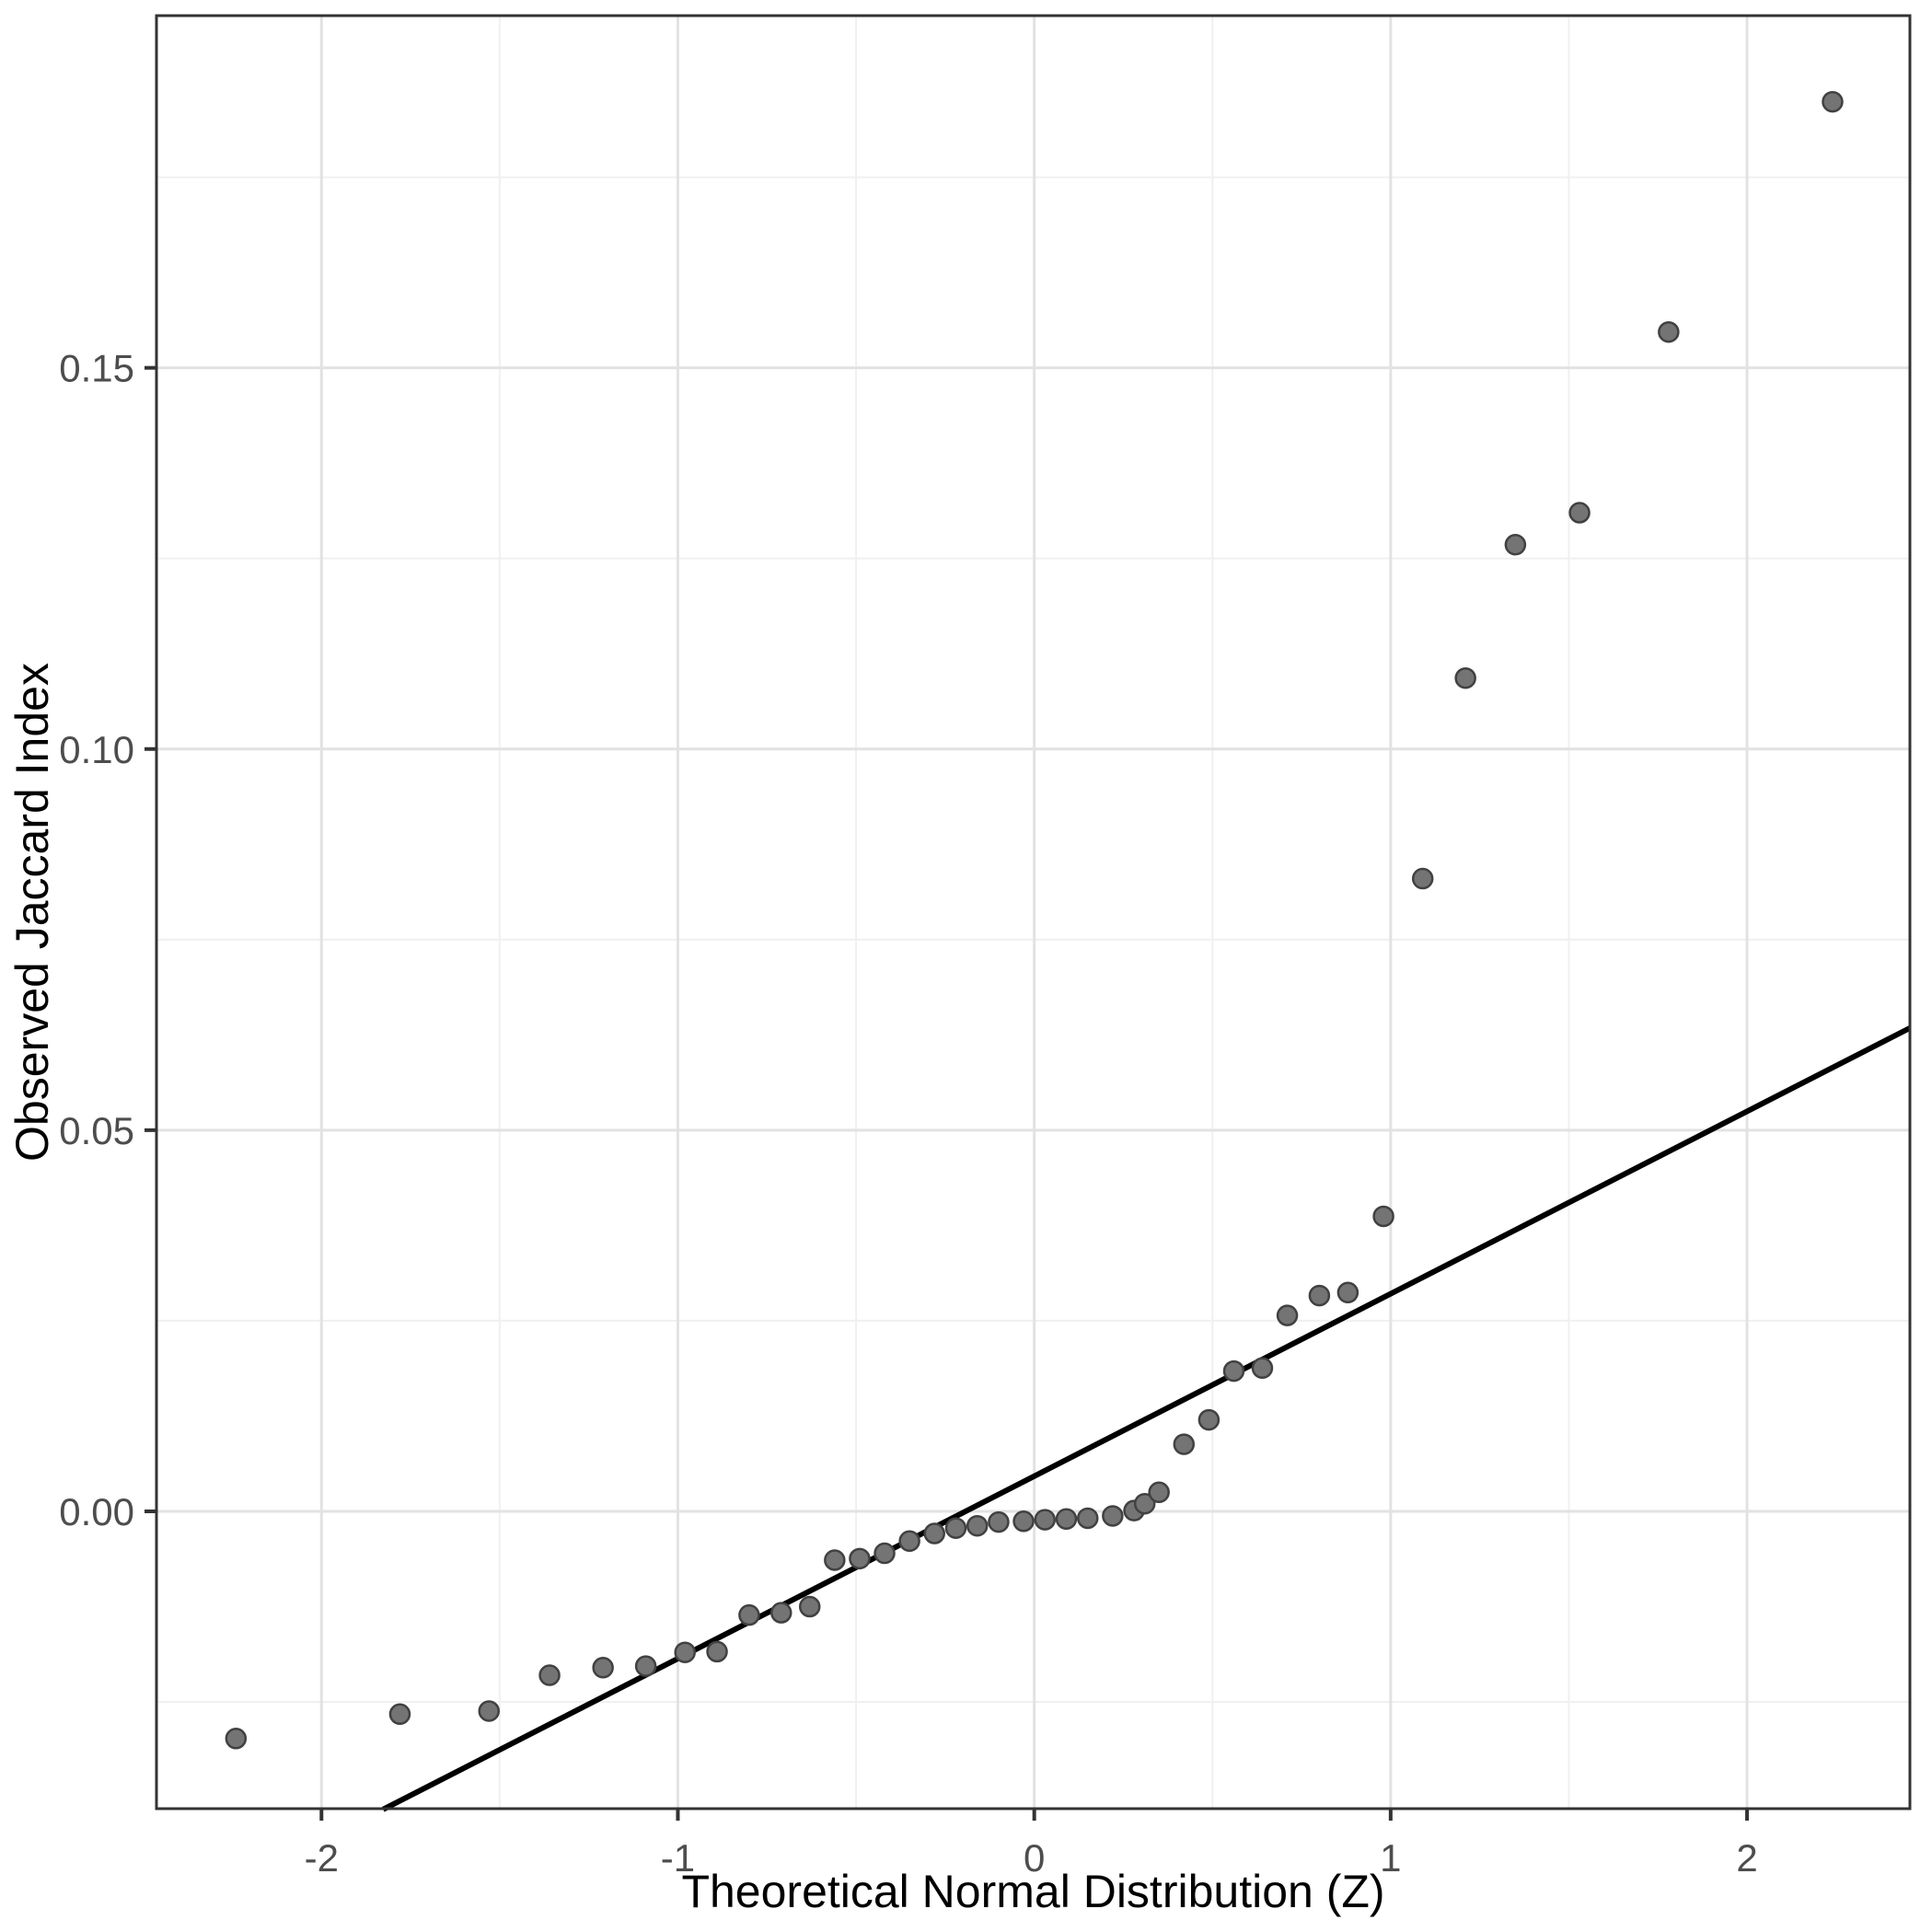  I want to click on y-tick-label: 0.05, so click(96, 1130).